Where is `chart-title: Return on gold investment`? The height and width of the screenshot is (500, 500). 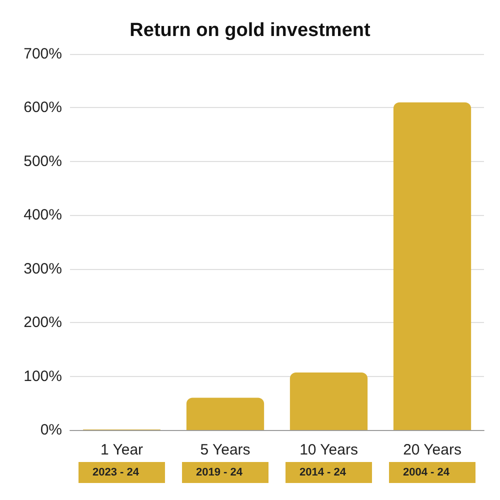
chart-title: Return on gold investment is located at coordinates (250, 30).